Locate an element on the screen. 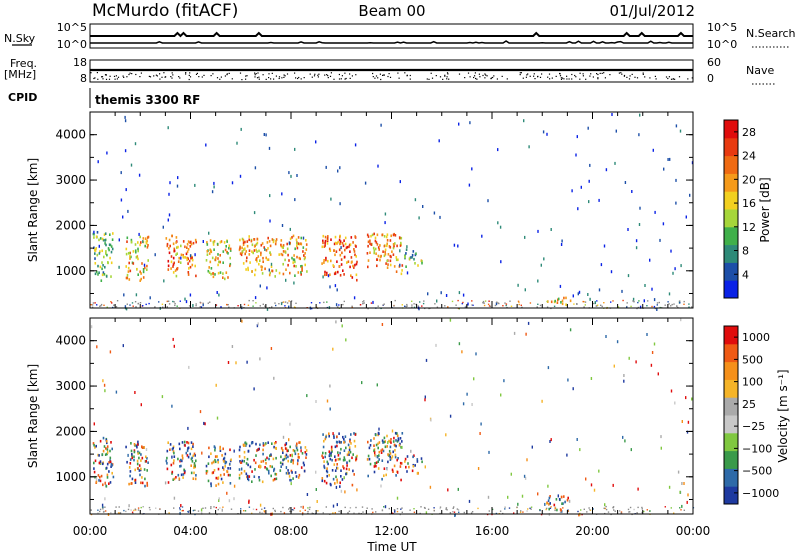  colorbar-tick-label: 24 is located at coordinates (749, 156).